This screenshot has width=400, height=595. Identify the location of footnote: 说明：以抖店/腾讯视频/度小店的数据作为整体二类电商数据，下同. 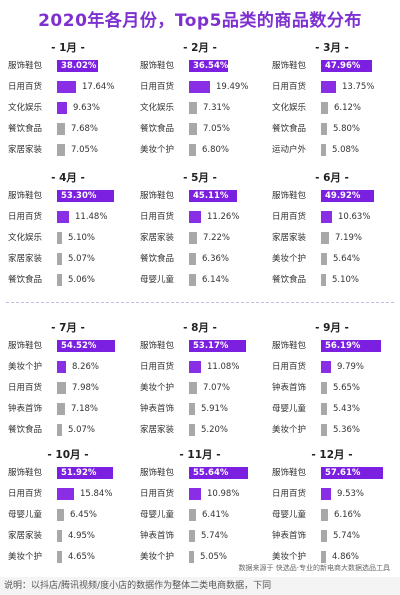
(200, 586).